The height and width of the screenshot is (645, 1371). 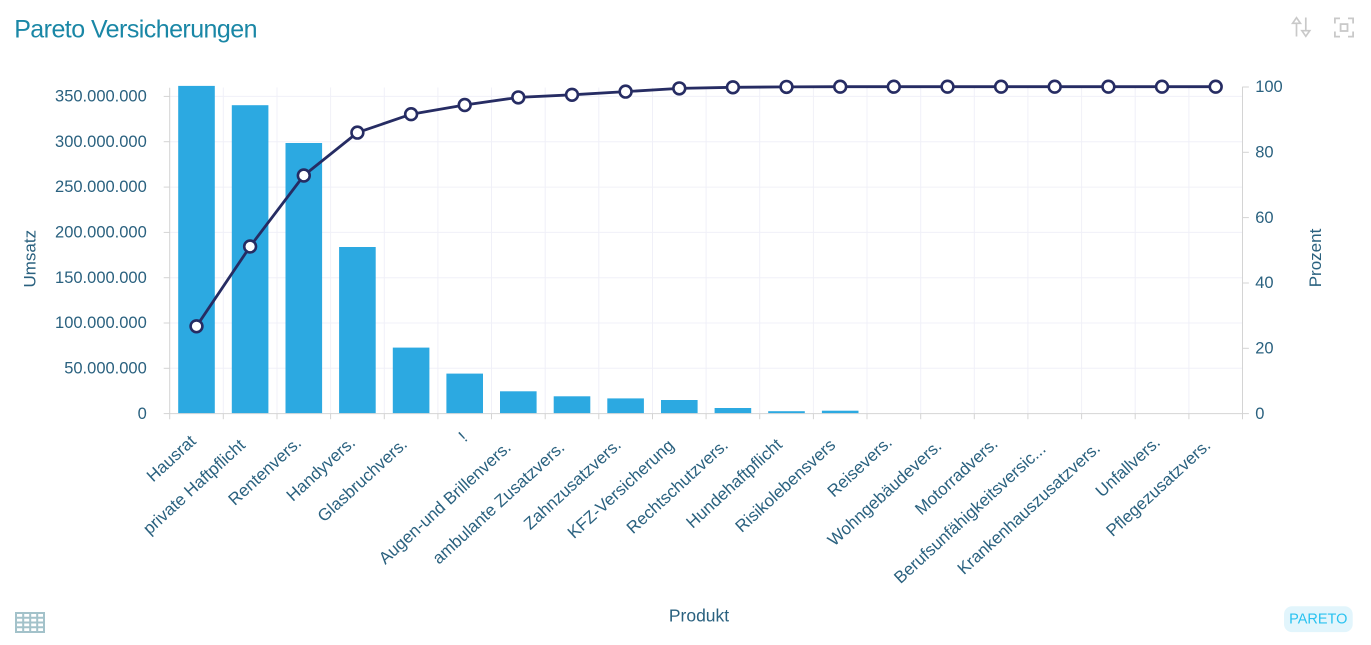 What do you see at coordinates (135, 29) in the screenshot?
I see `svg-text: Pareto Versicherungen` at bounding box center [135, 29].